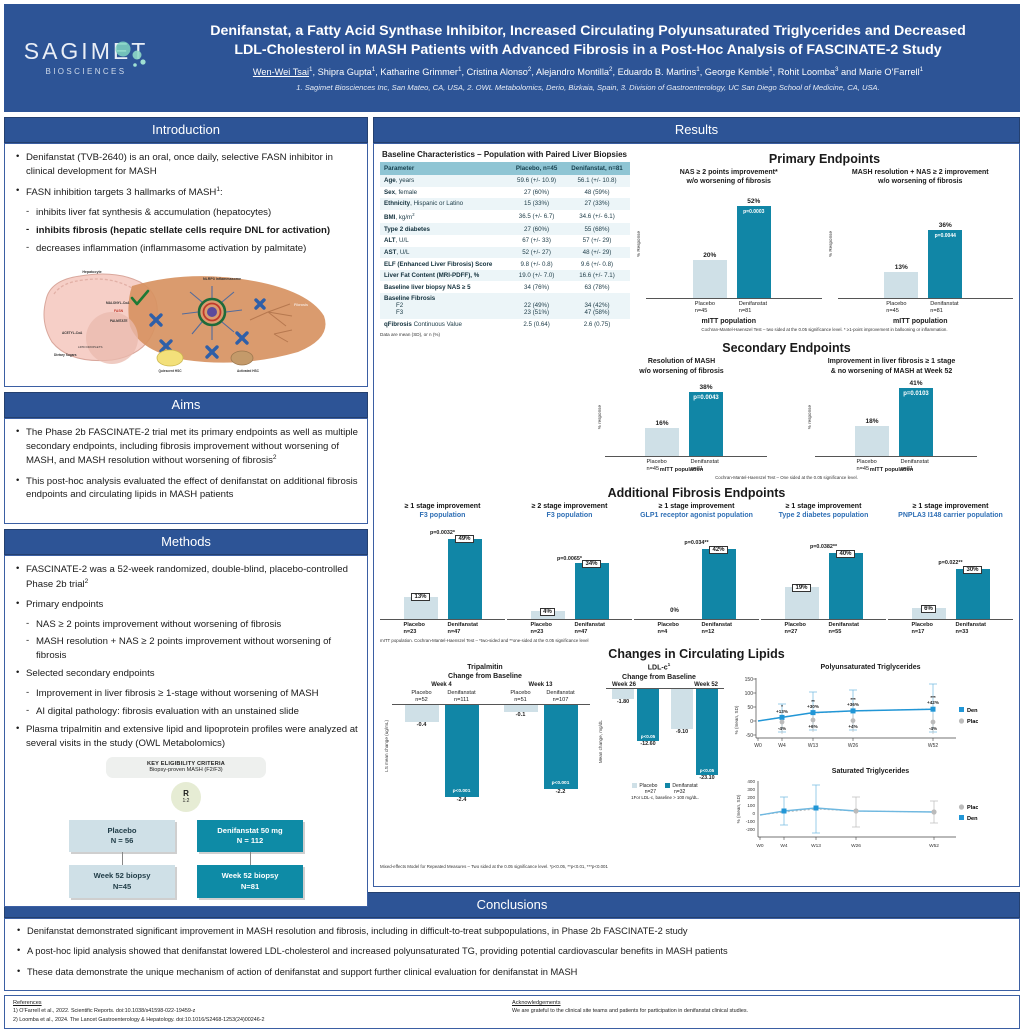 The image size is (1024, 1029). Describe the element at coordinates (624, 685) in the screenshot. I see `week-label: Week 26` at that location.